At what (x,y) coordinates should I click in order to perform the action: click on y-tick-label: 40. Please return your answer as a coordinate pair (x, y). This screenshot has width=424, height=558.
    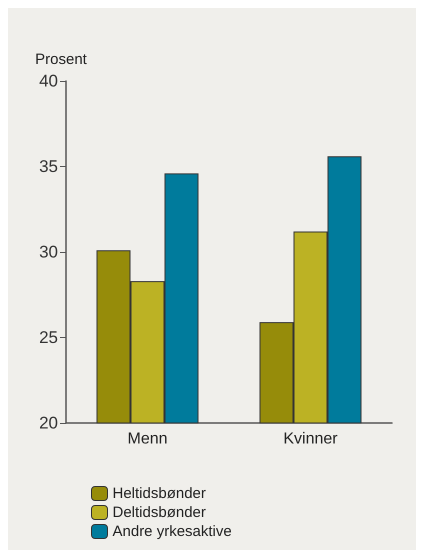
    Looking at the image, I should click on (48, 81).